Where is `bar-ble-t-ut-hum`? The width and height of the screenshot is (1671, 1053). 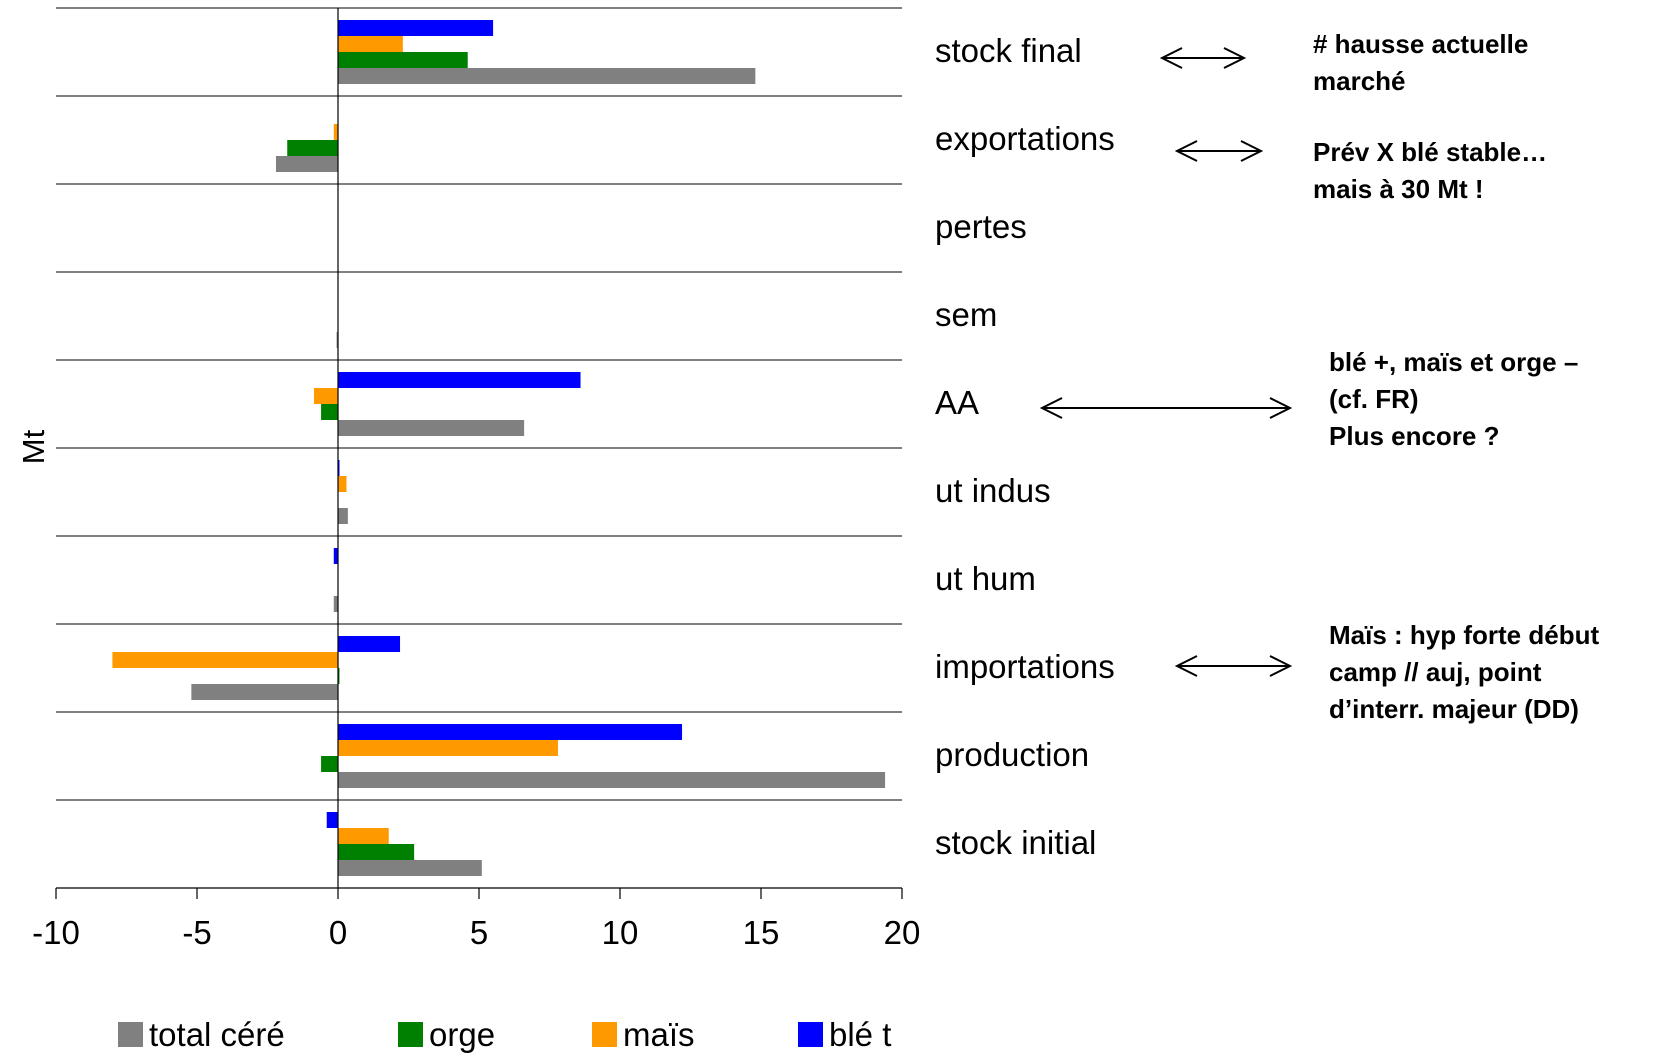 bar-ble-t-ut-hum is located at coordinates (335, 556).